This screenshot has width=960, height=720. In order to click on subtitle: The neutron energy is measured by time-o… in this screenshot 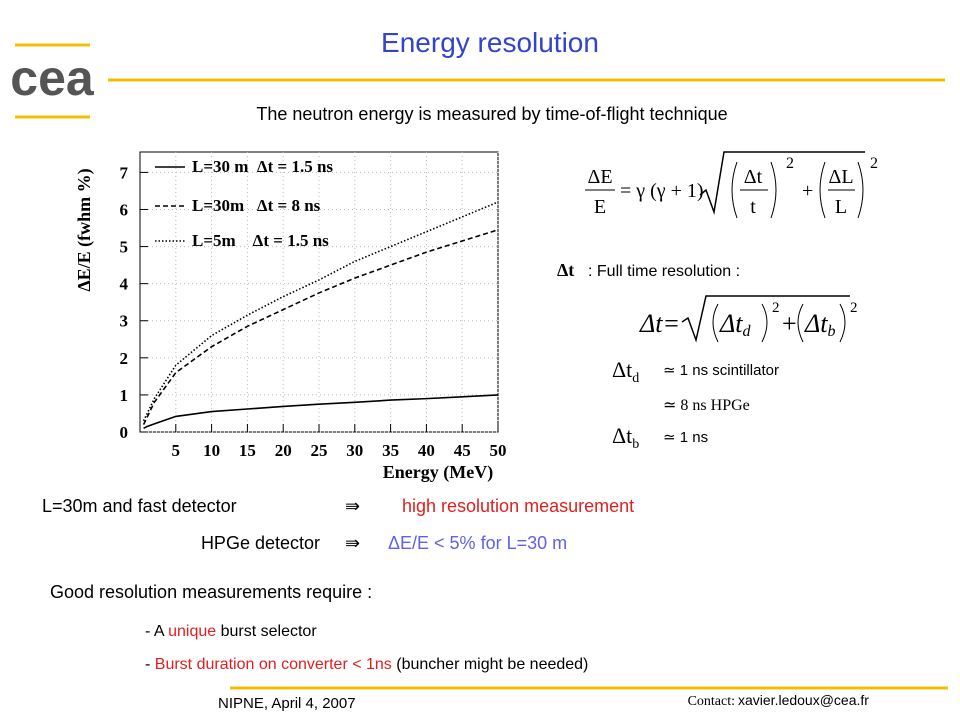, I will do `click(491, 114)`.